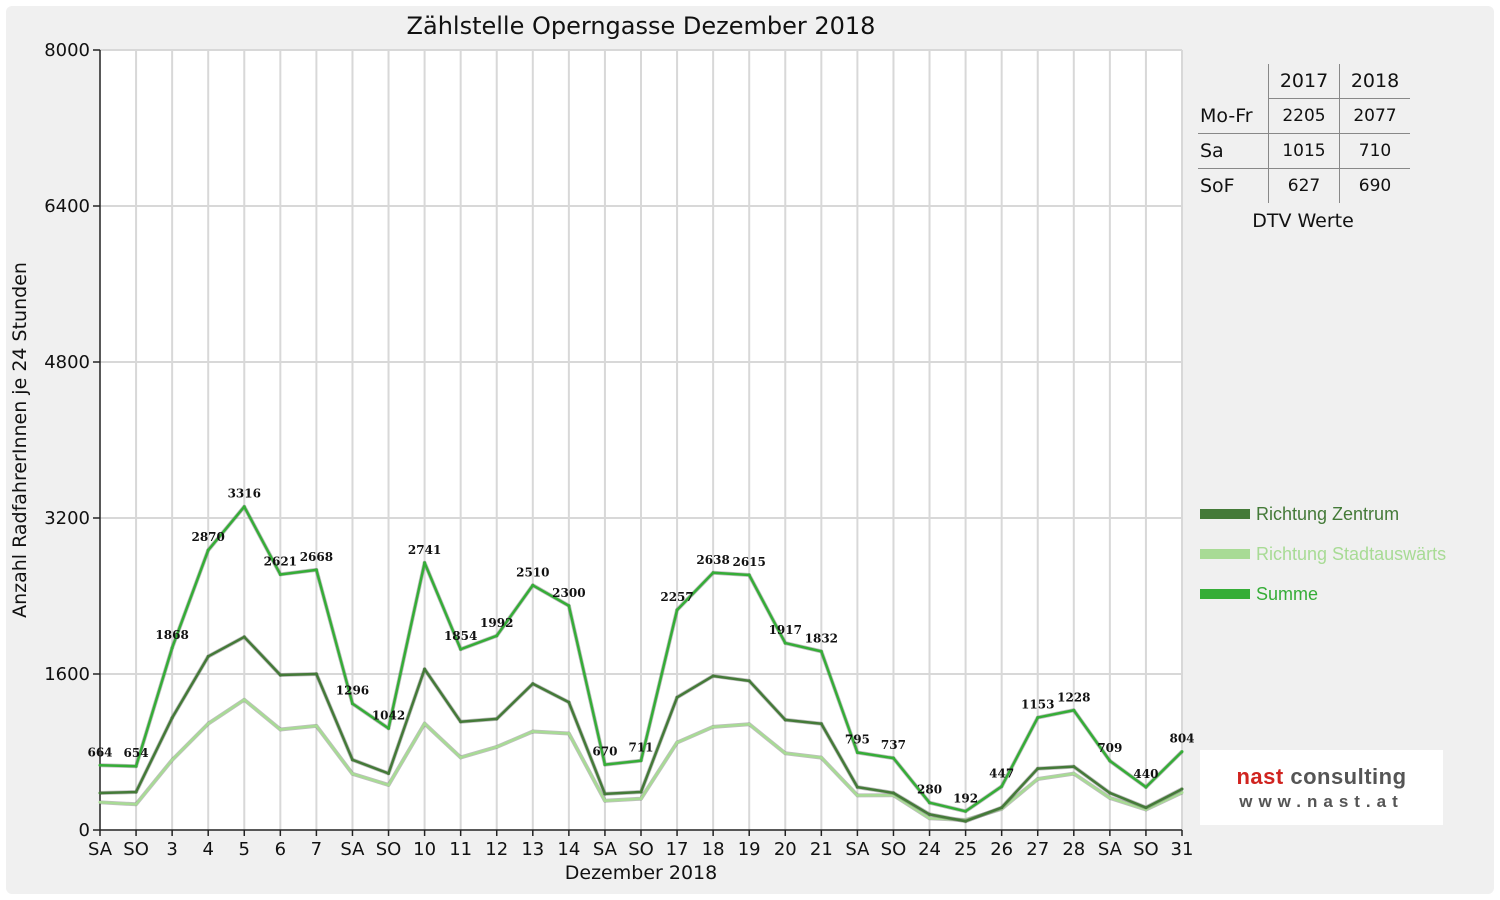 The height and width of the screenshot is (900, 1500). I want to click on x-tick-label: 13, so click(532, 849).